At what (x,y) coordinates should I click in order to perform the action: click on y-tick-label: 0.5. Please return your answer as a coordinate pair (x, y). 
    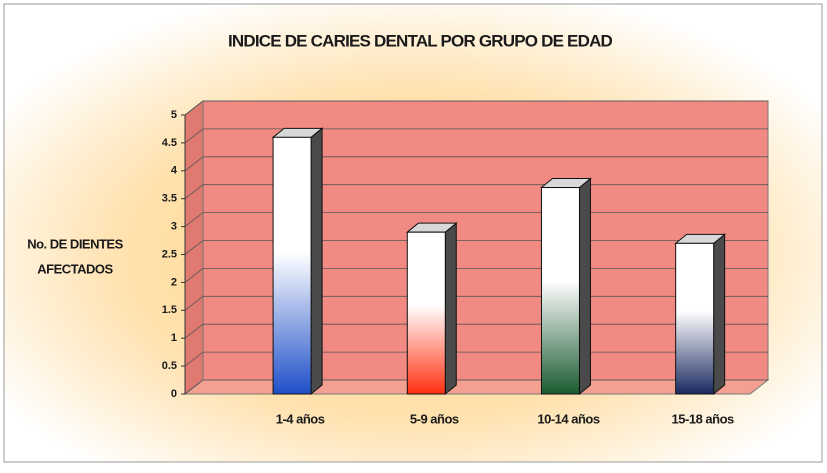
    Looking at the image, I should click on (169, 366).